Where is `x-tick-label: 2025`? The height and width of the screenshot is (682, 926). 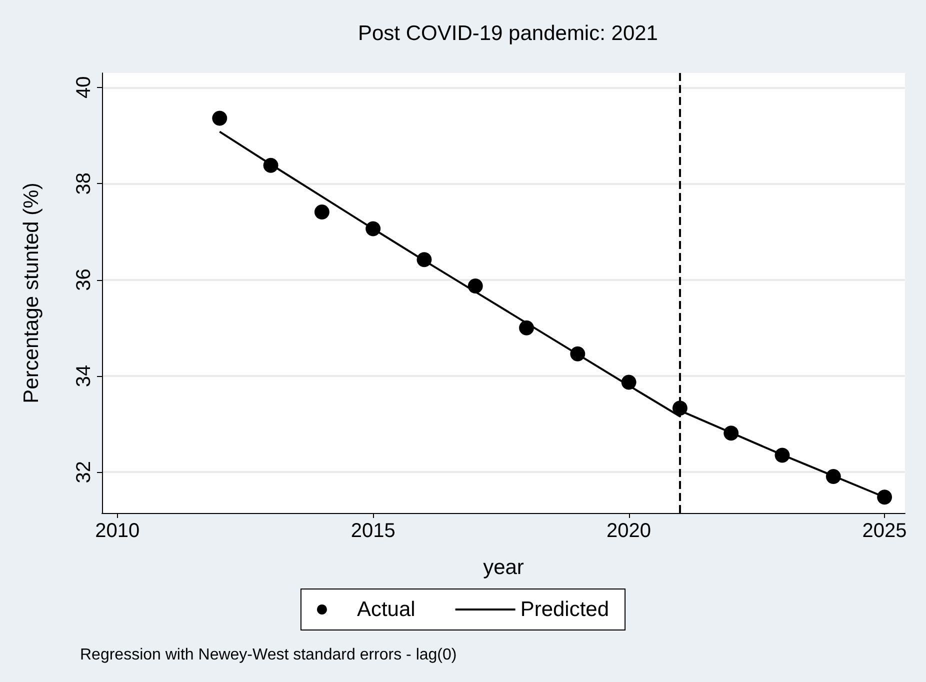 x-tick-label: 2025 is located at coordinates (884, 531).